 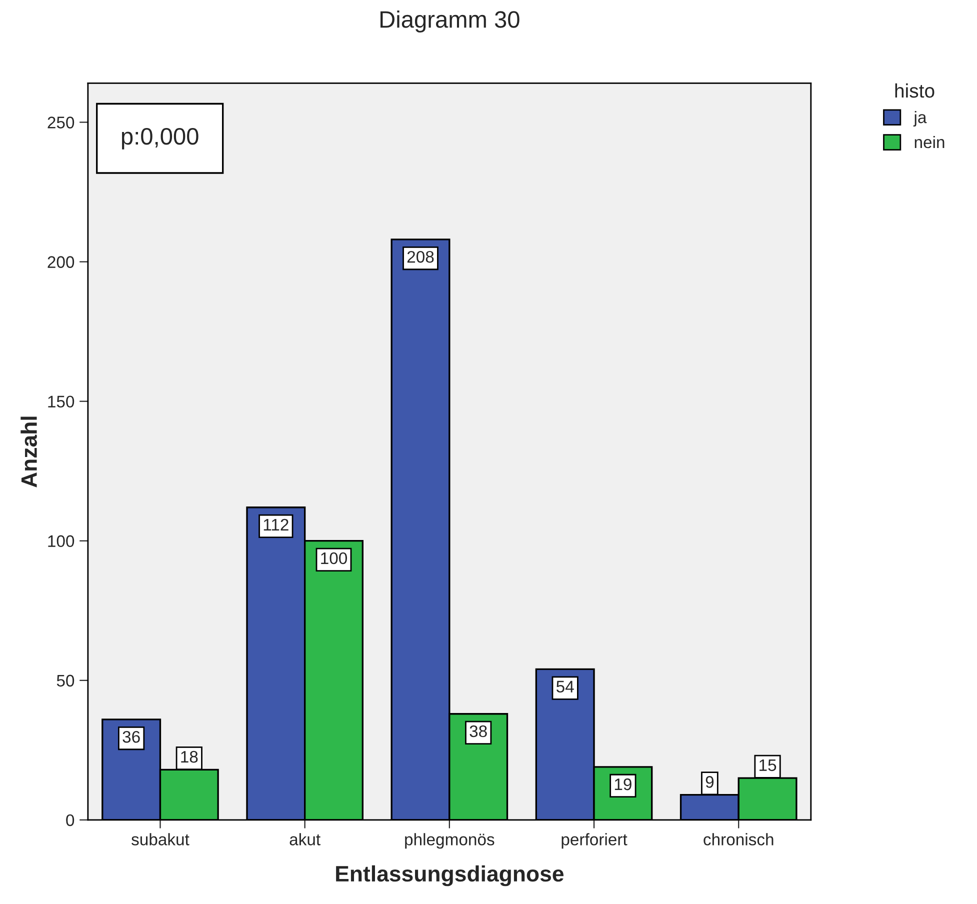 I want to click on data-label: 54, so click(x=565, y=686).